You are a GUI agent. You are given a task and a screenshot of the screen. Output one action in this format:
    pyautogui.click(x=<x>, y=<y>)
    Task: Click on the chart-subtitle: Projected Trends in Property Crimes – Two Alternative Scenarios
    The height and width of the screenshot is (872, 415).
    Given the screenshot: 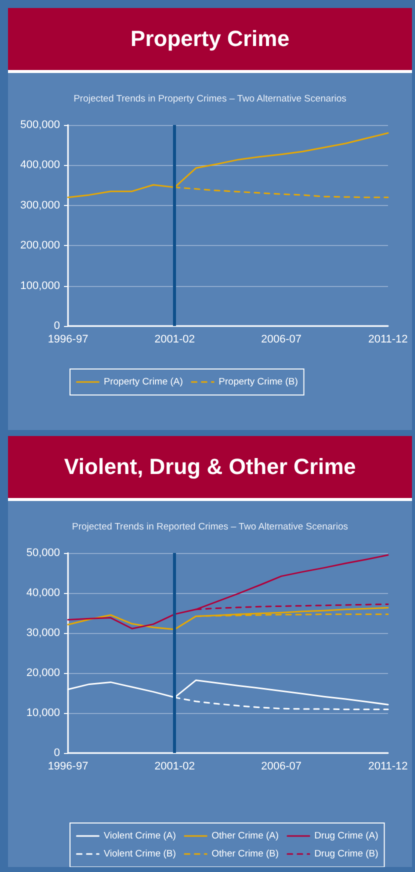 What is the action you would take?
    pyautogui.click(x=210, y=99)
    